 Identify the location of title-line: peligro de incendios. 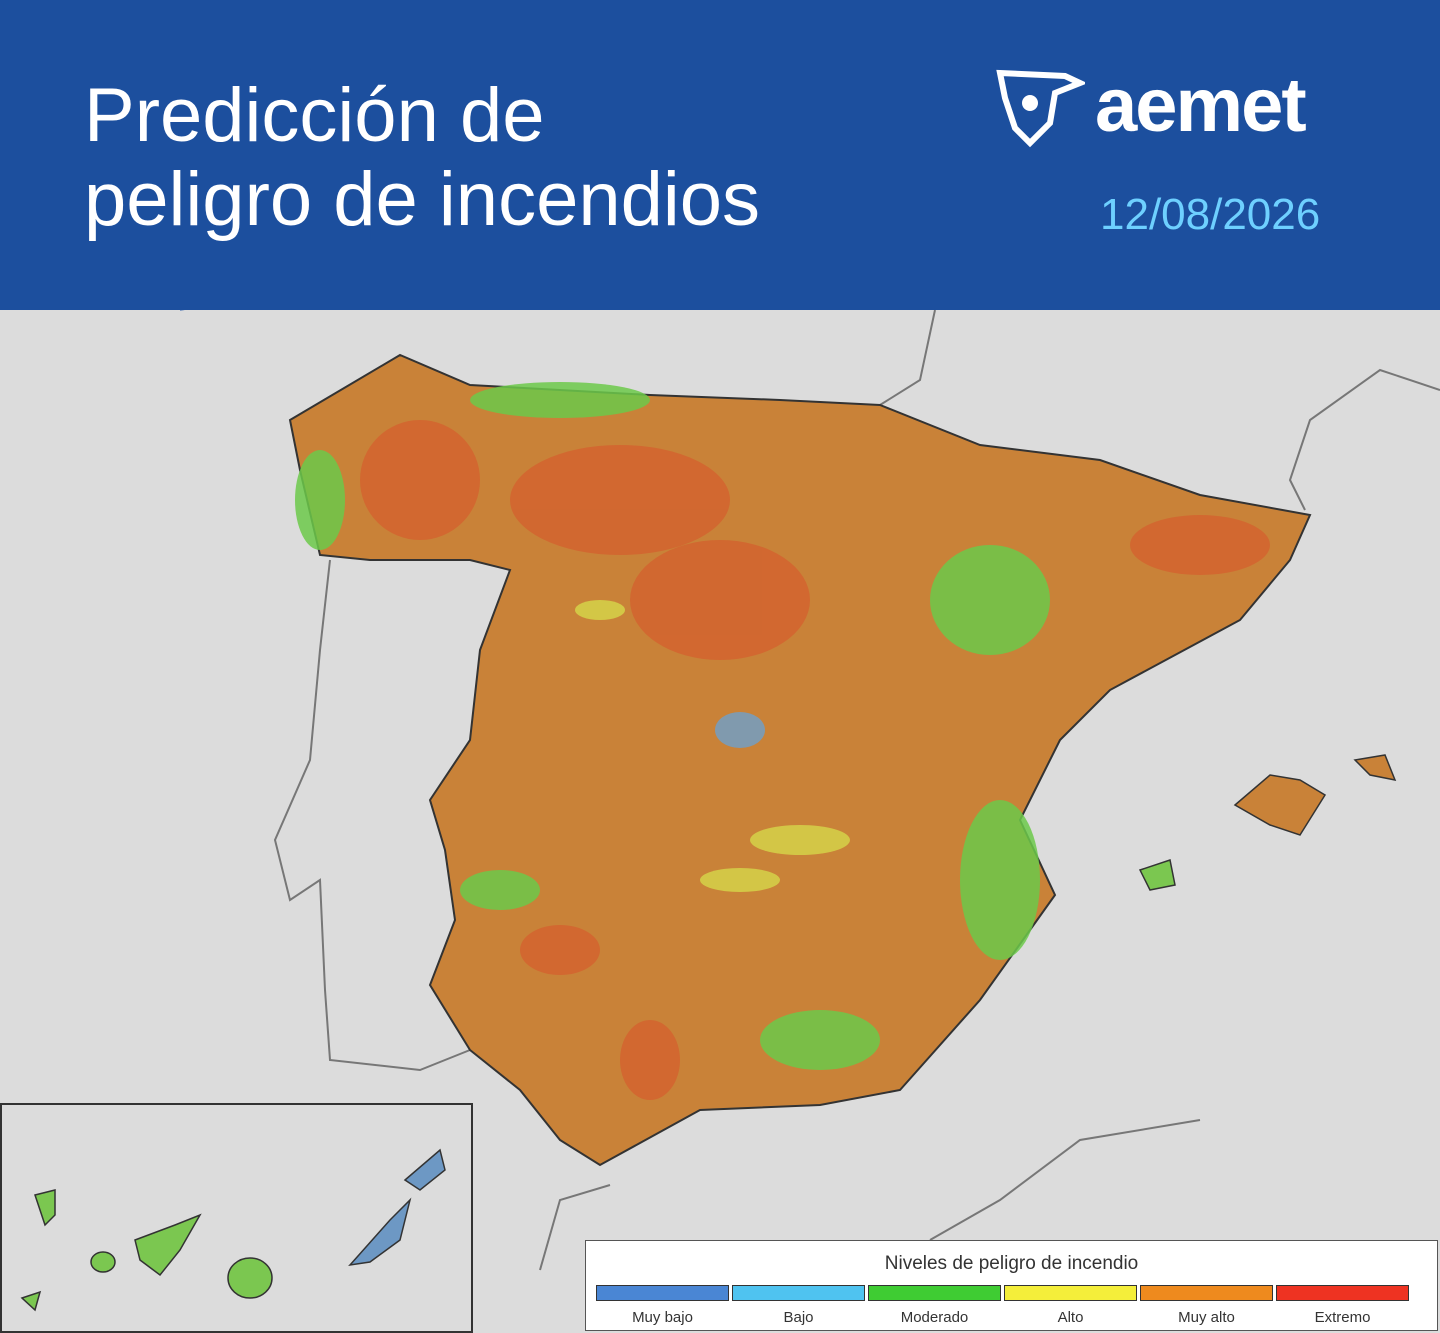
(422, 199).